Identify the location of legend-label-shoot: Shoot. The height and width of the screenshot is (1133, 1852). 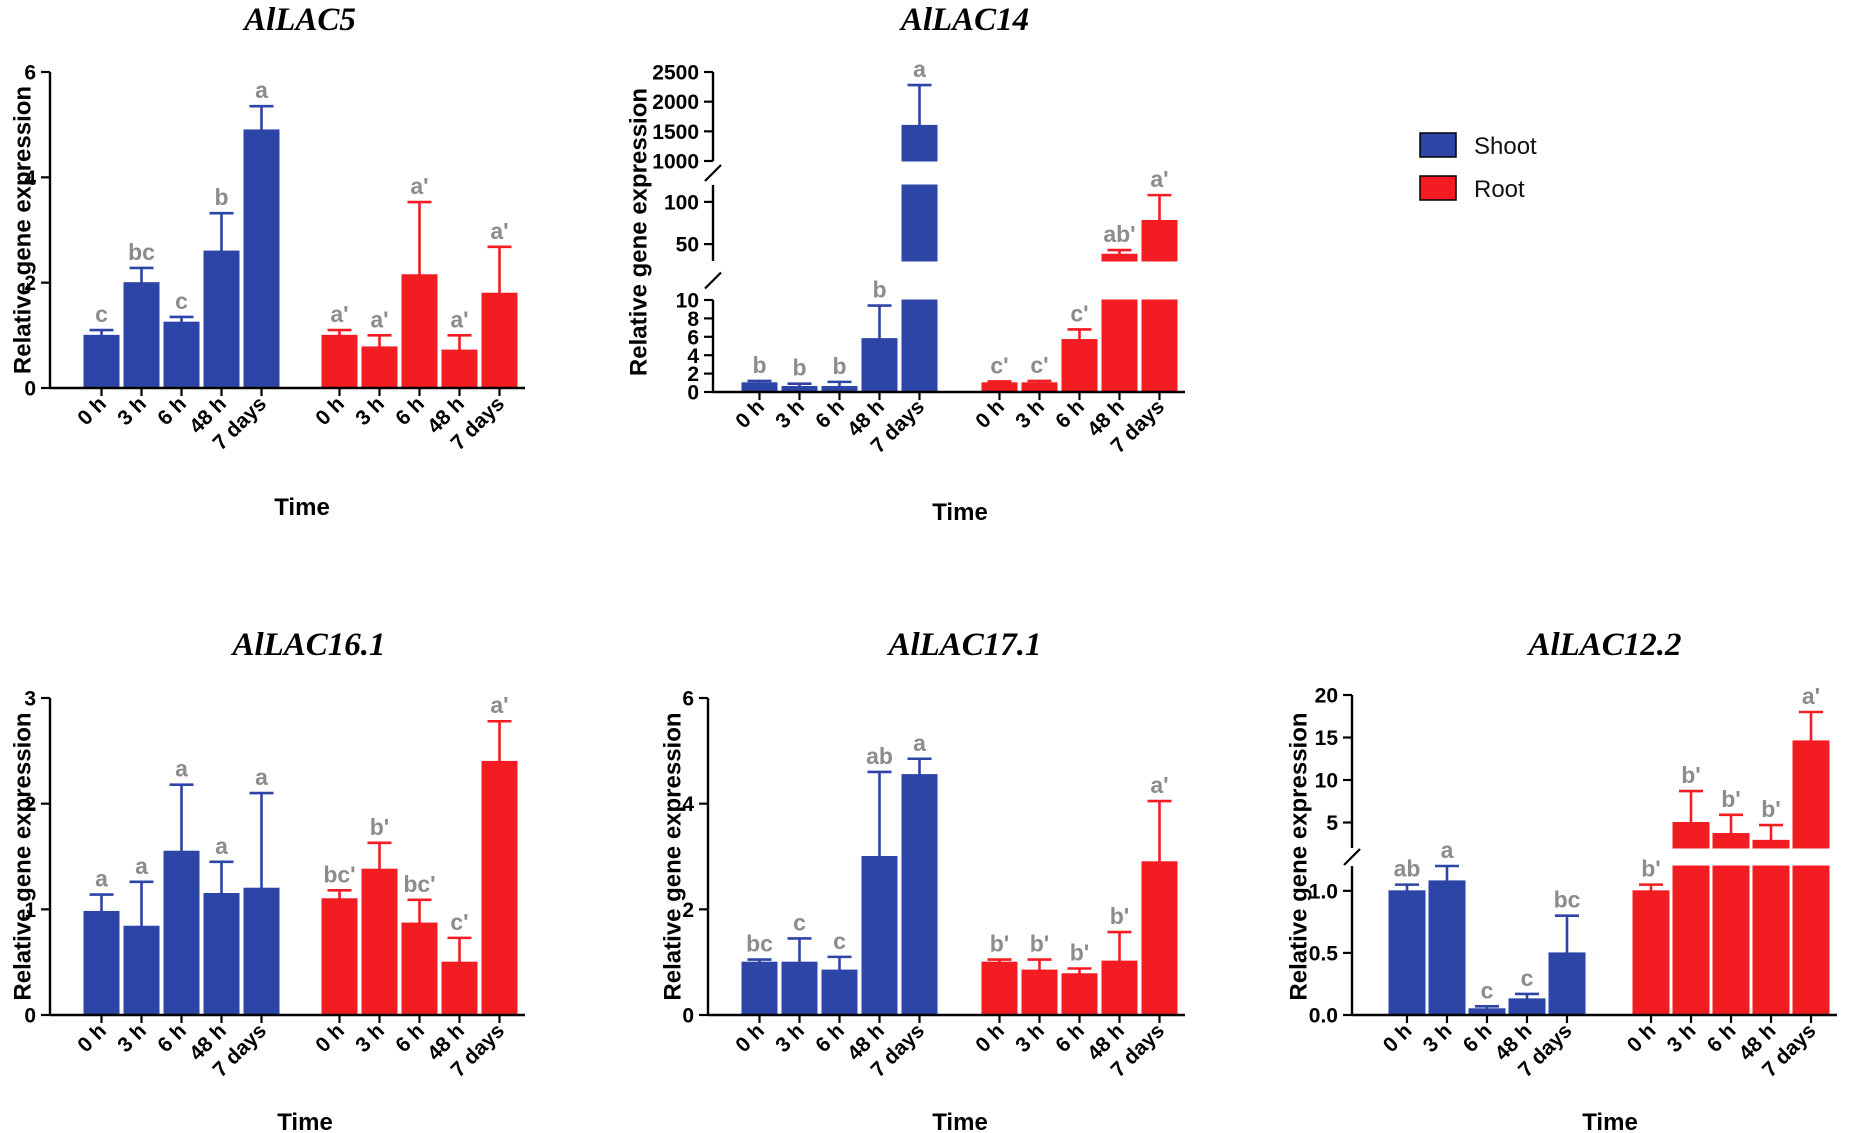
(1505, 146).